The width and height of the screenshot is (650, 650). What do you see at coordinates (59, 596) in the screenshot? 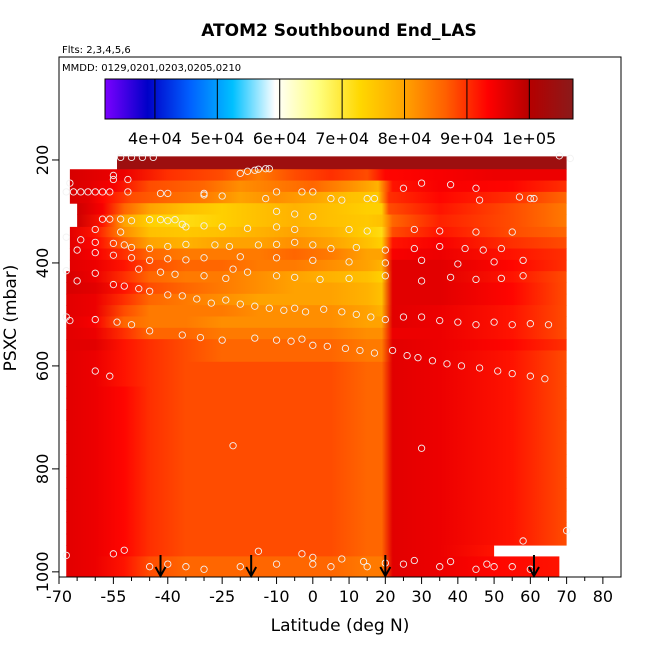
I see `x-tick-label: -70` at bounding box center [59, 596].